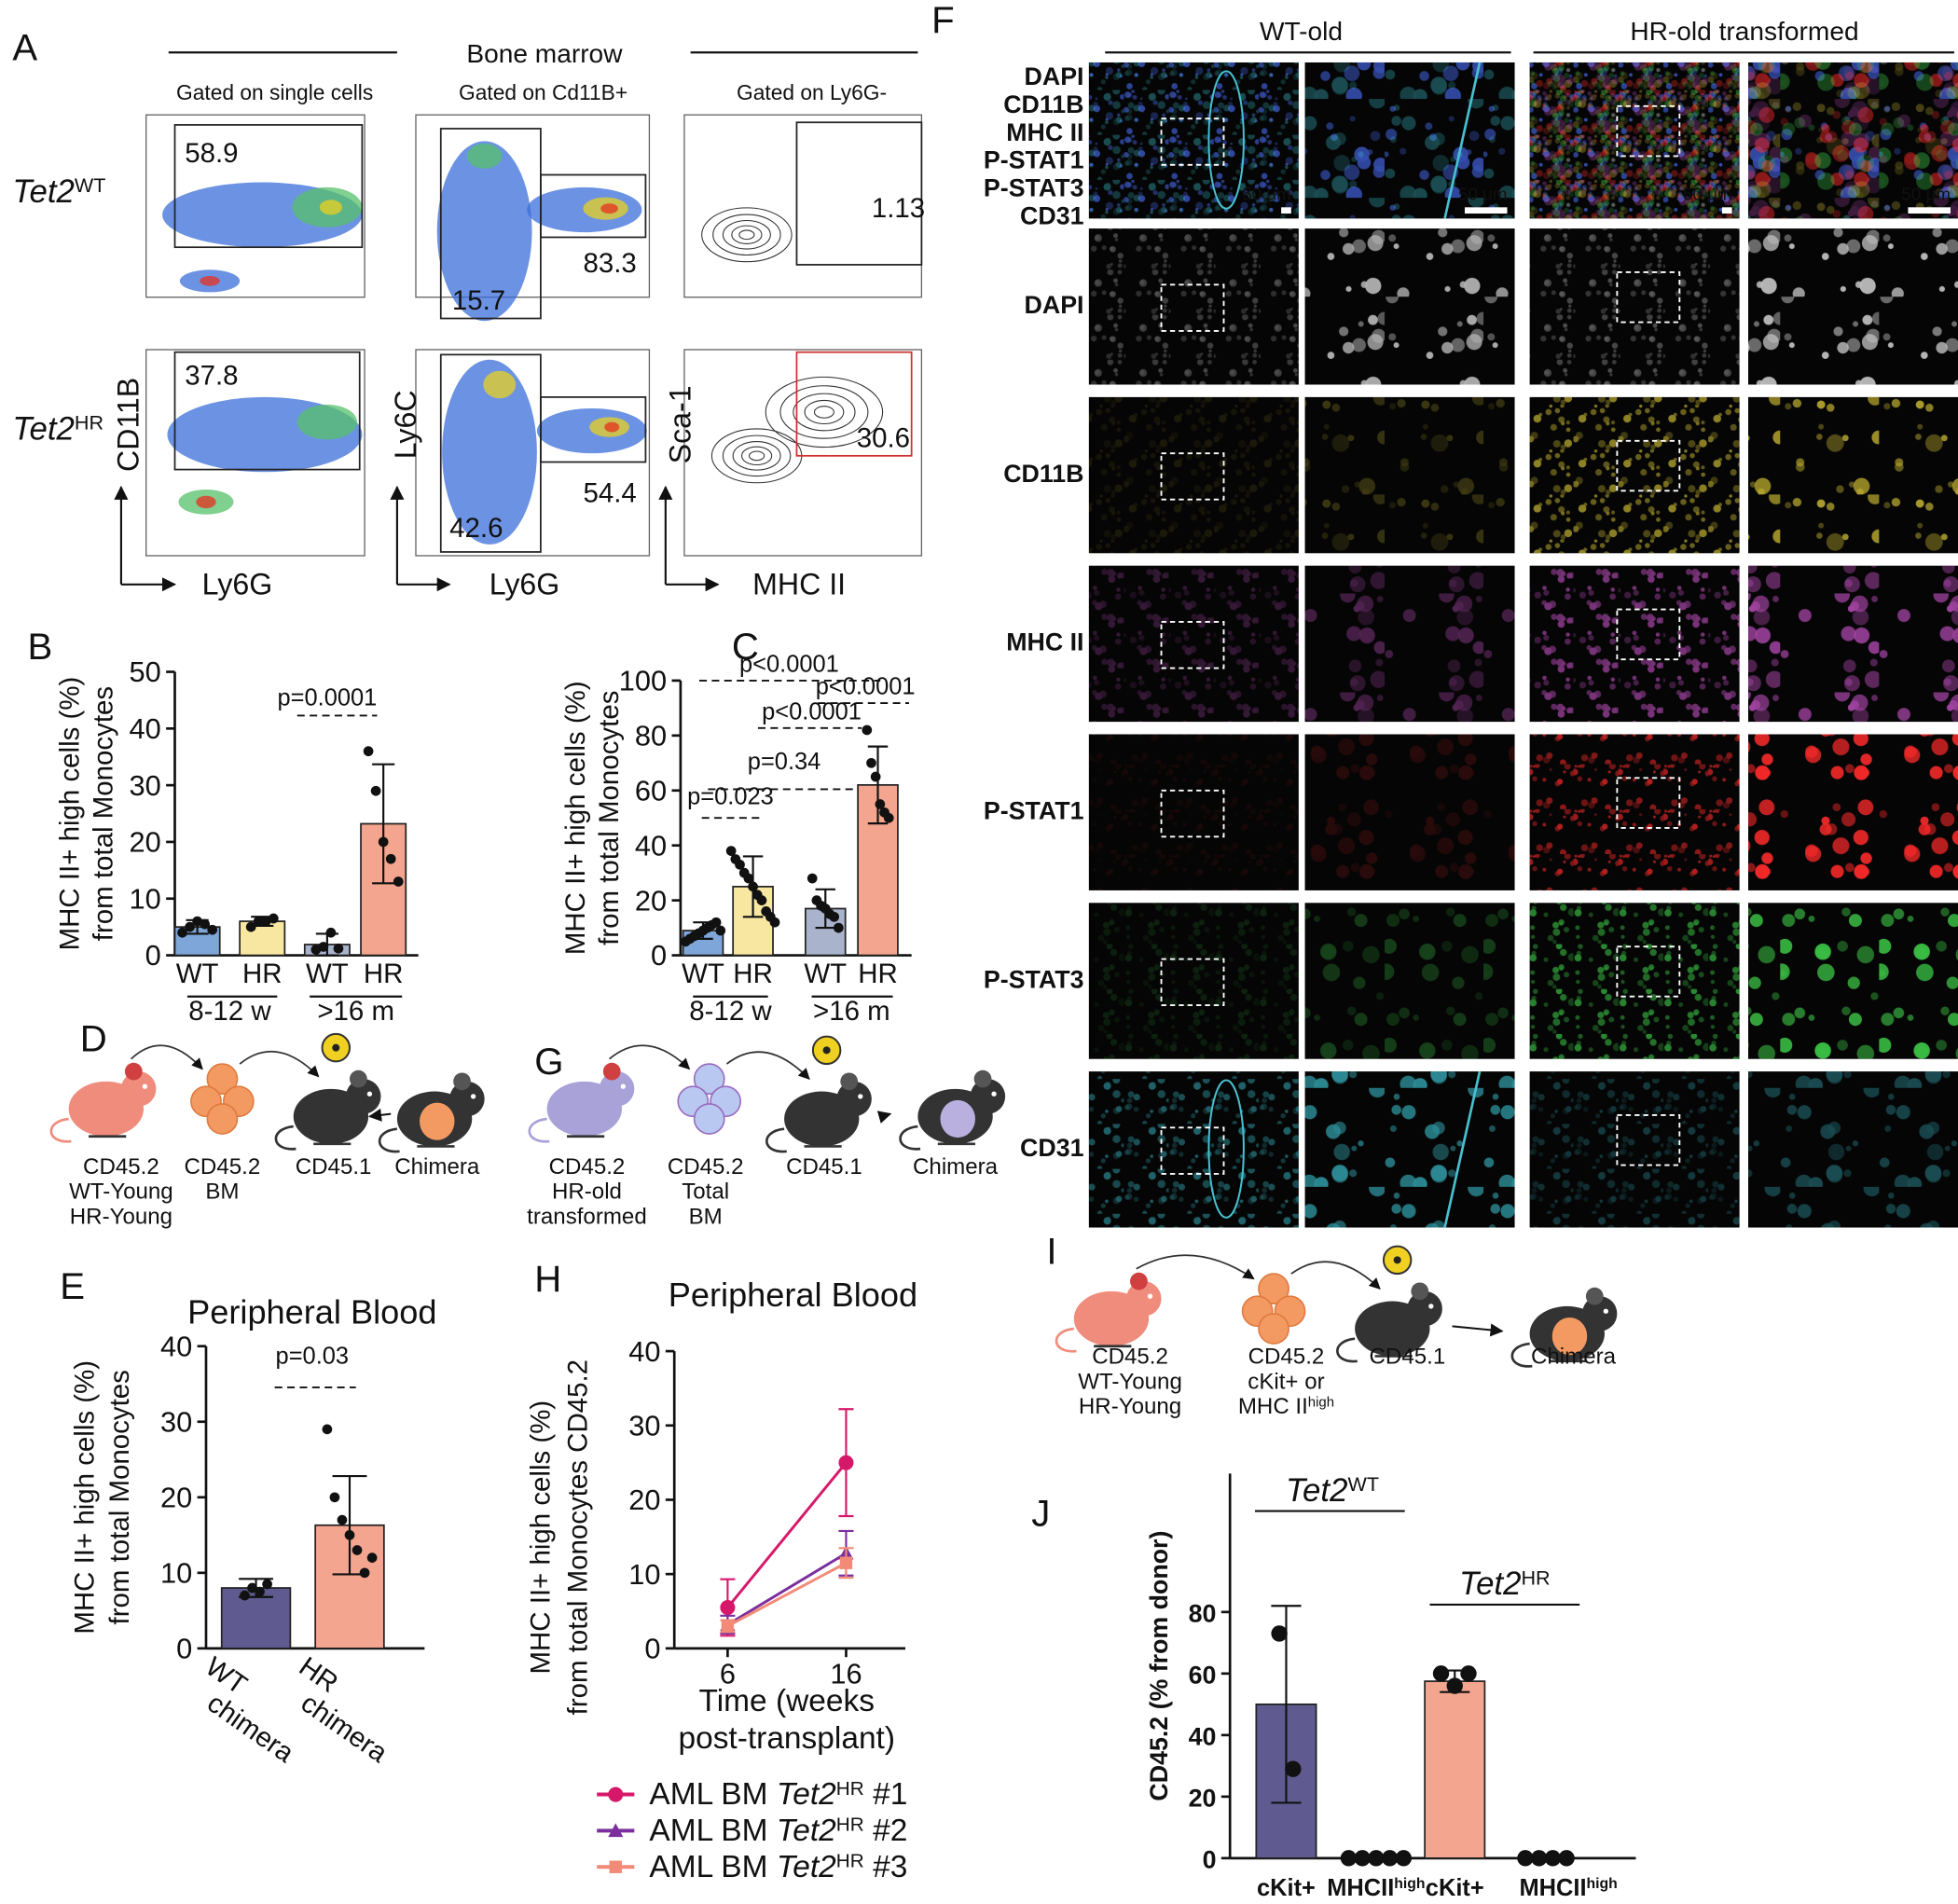  I want to click on genotype-label: Tet2HR, so click(58, 429).